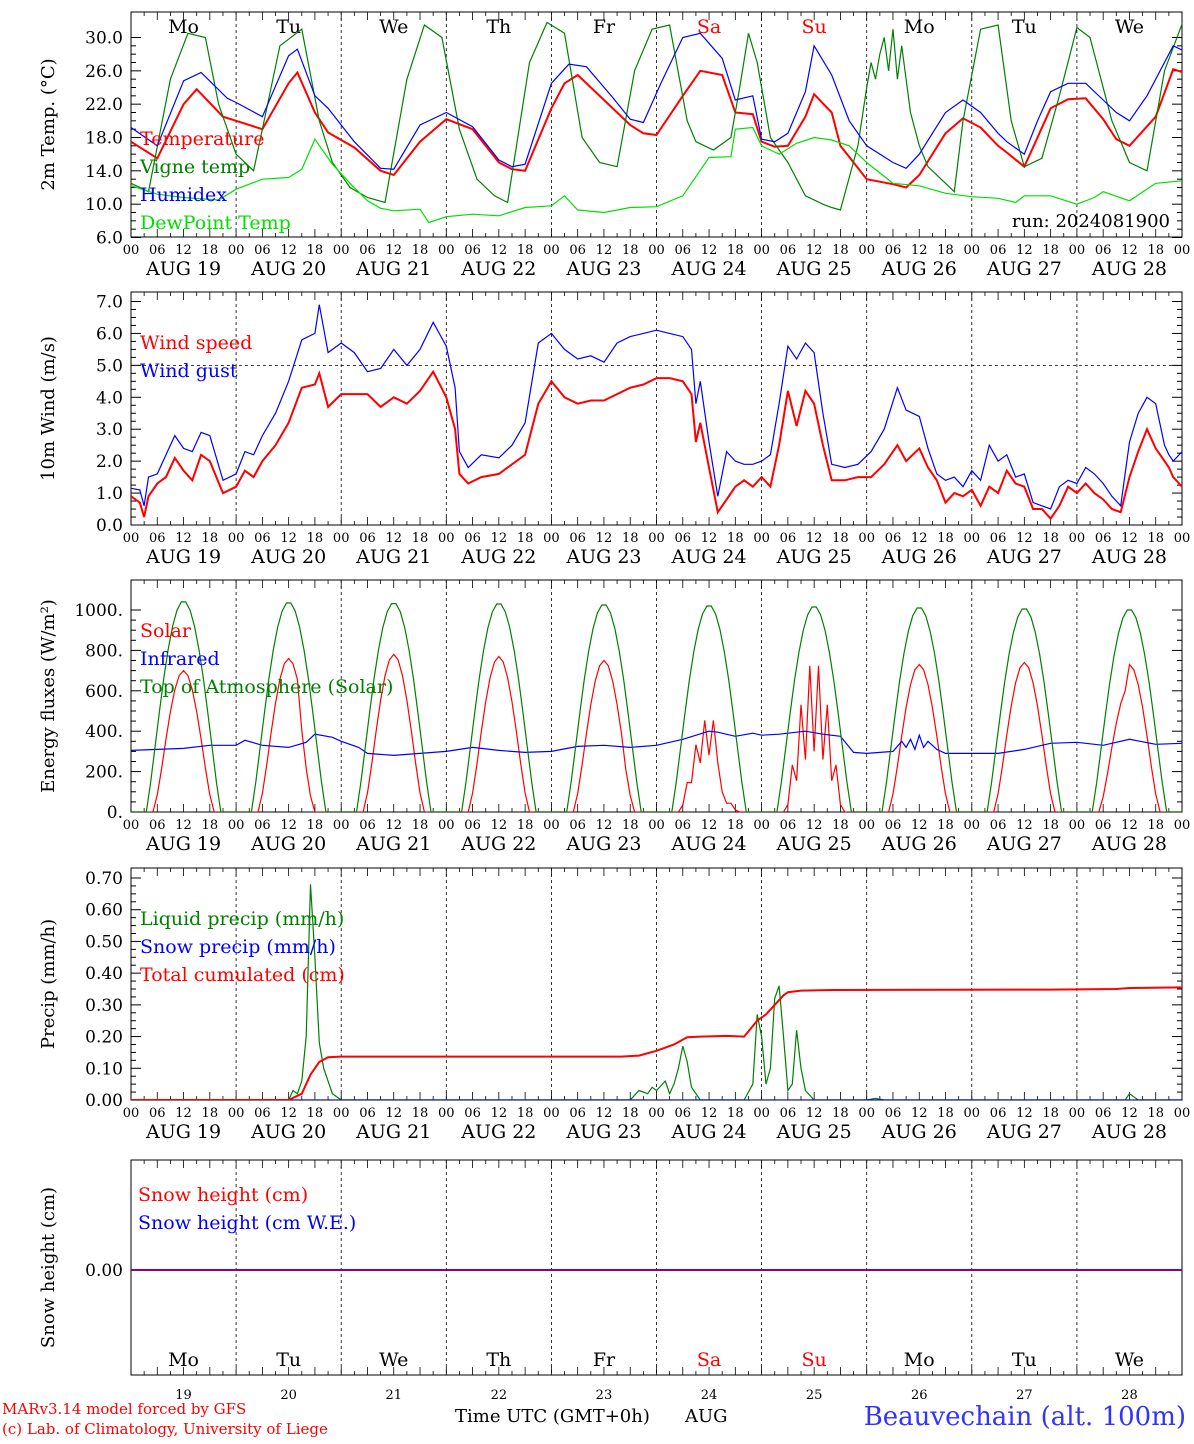  I want to click on series-line-infrared, so click(656, 743).